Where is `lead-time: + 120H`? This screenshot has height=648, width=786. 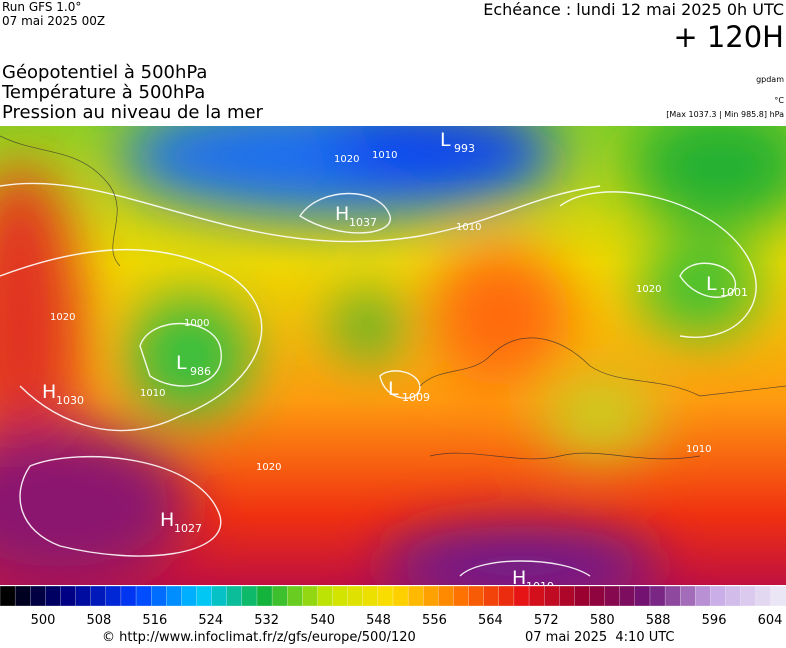 lead-time: + 120H is located at coordinates (728, 37).